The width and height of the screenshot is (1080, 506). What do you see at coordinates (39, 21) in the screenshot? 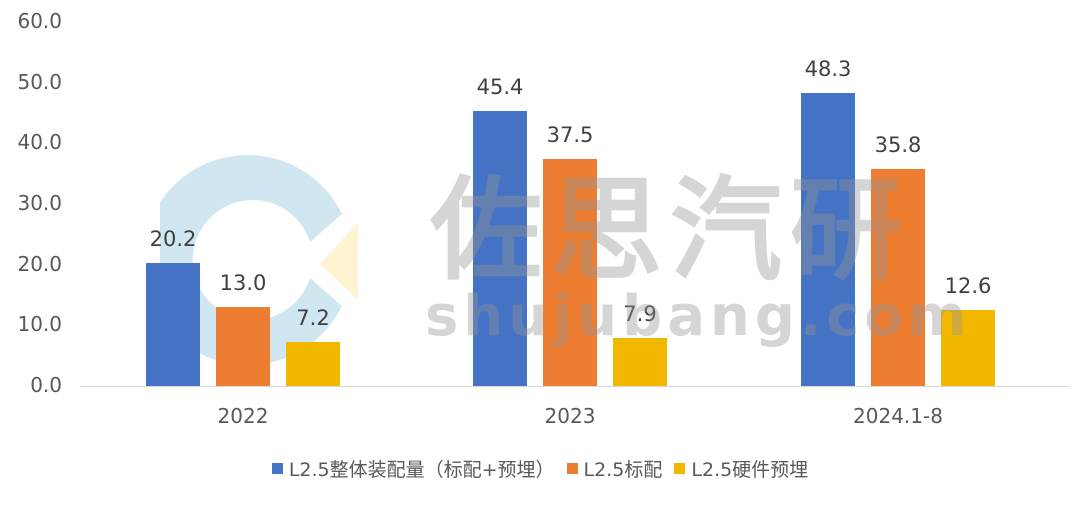
I see `y-tick-label: 60.0` at bounding box center [39, 21].